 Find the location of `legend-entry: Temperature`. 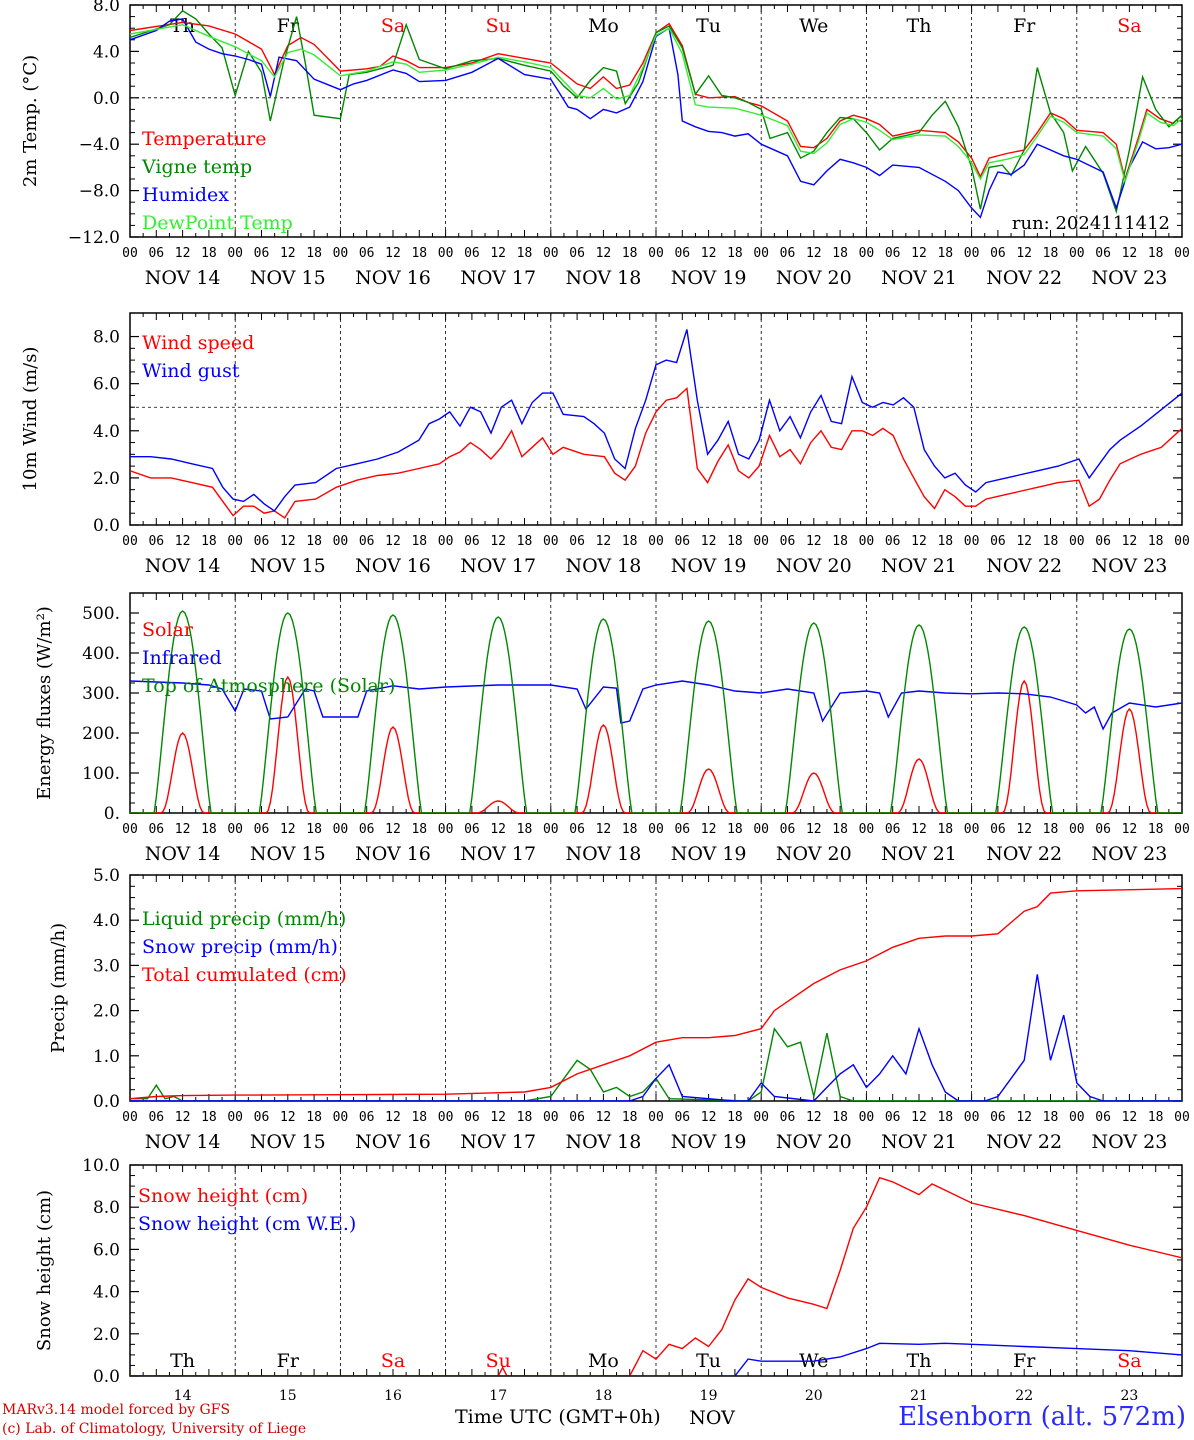

legend-entry: Temperature is located at coordinates (204, 139).